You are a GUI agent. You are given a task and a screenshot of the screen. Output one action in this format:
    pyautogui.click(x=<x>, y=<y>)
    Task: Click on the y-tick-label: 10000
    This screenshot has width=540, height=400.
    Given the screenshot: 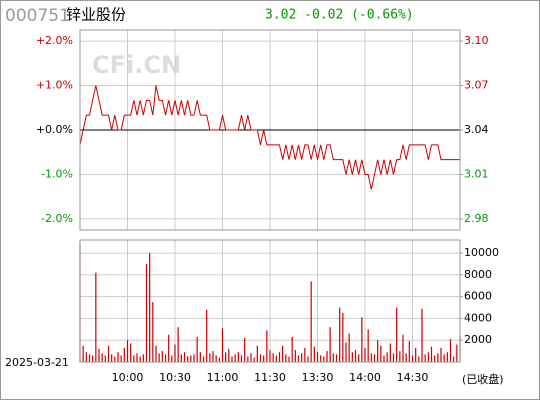 What is the action you would take?
    pyautogui.click(x=481, y=252)
    